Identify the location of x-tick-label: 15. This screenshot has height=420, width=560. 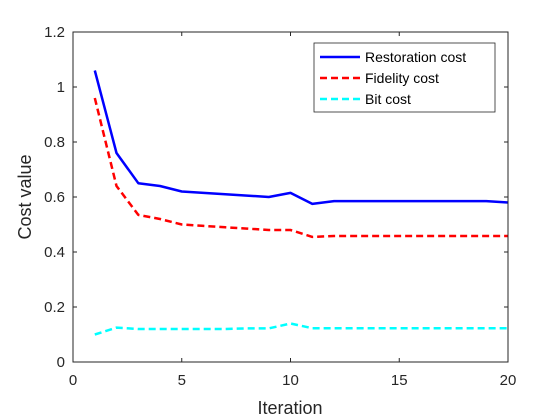
(399, 380).